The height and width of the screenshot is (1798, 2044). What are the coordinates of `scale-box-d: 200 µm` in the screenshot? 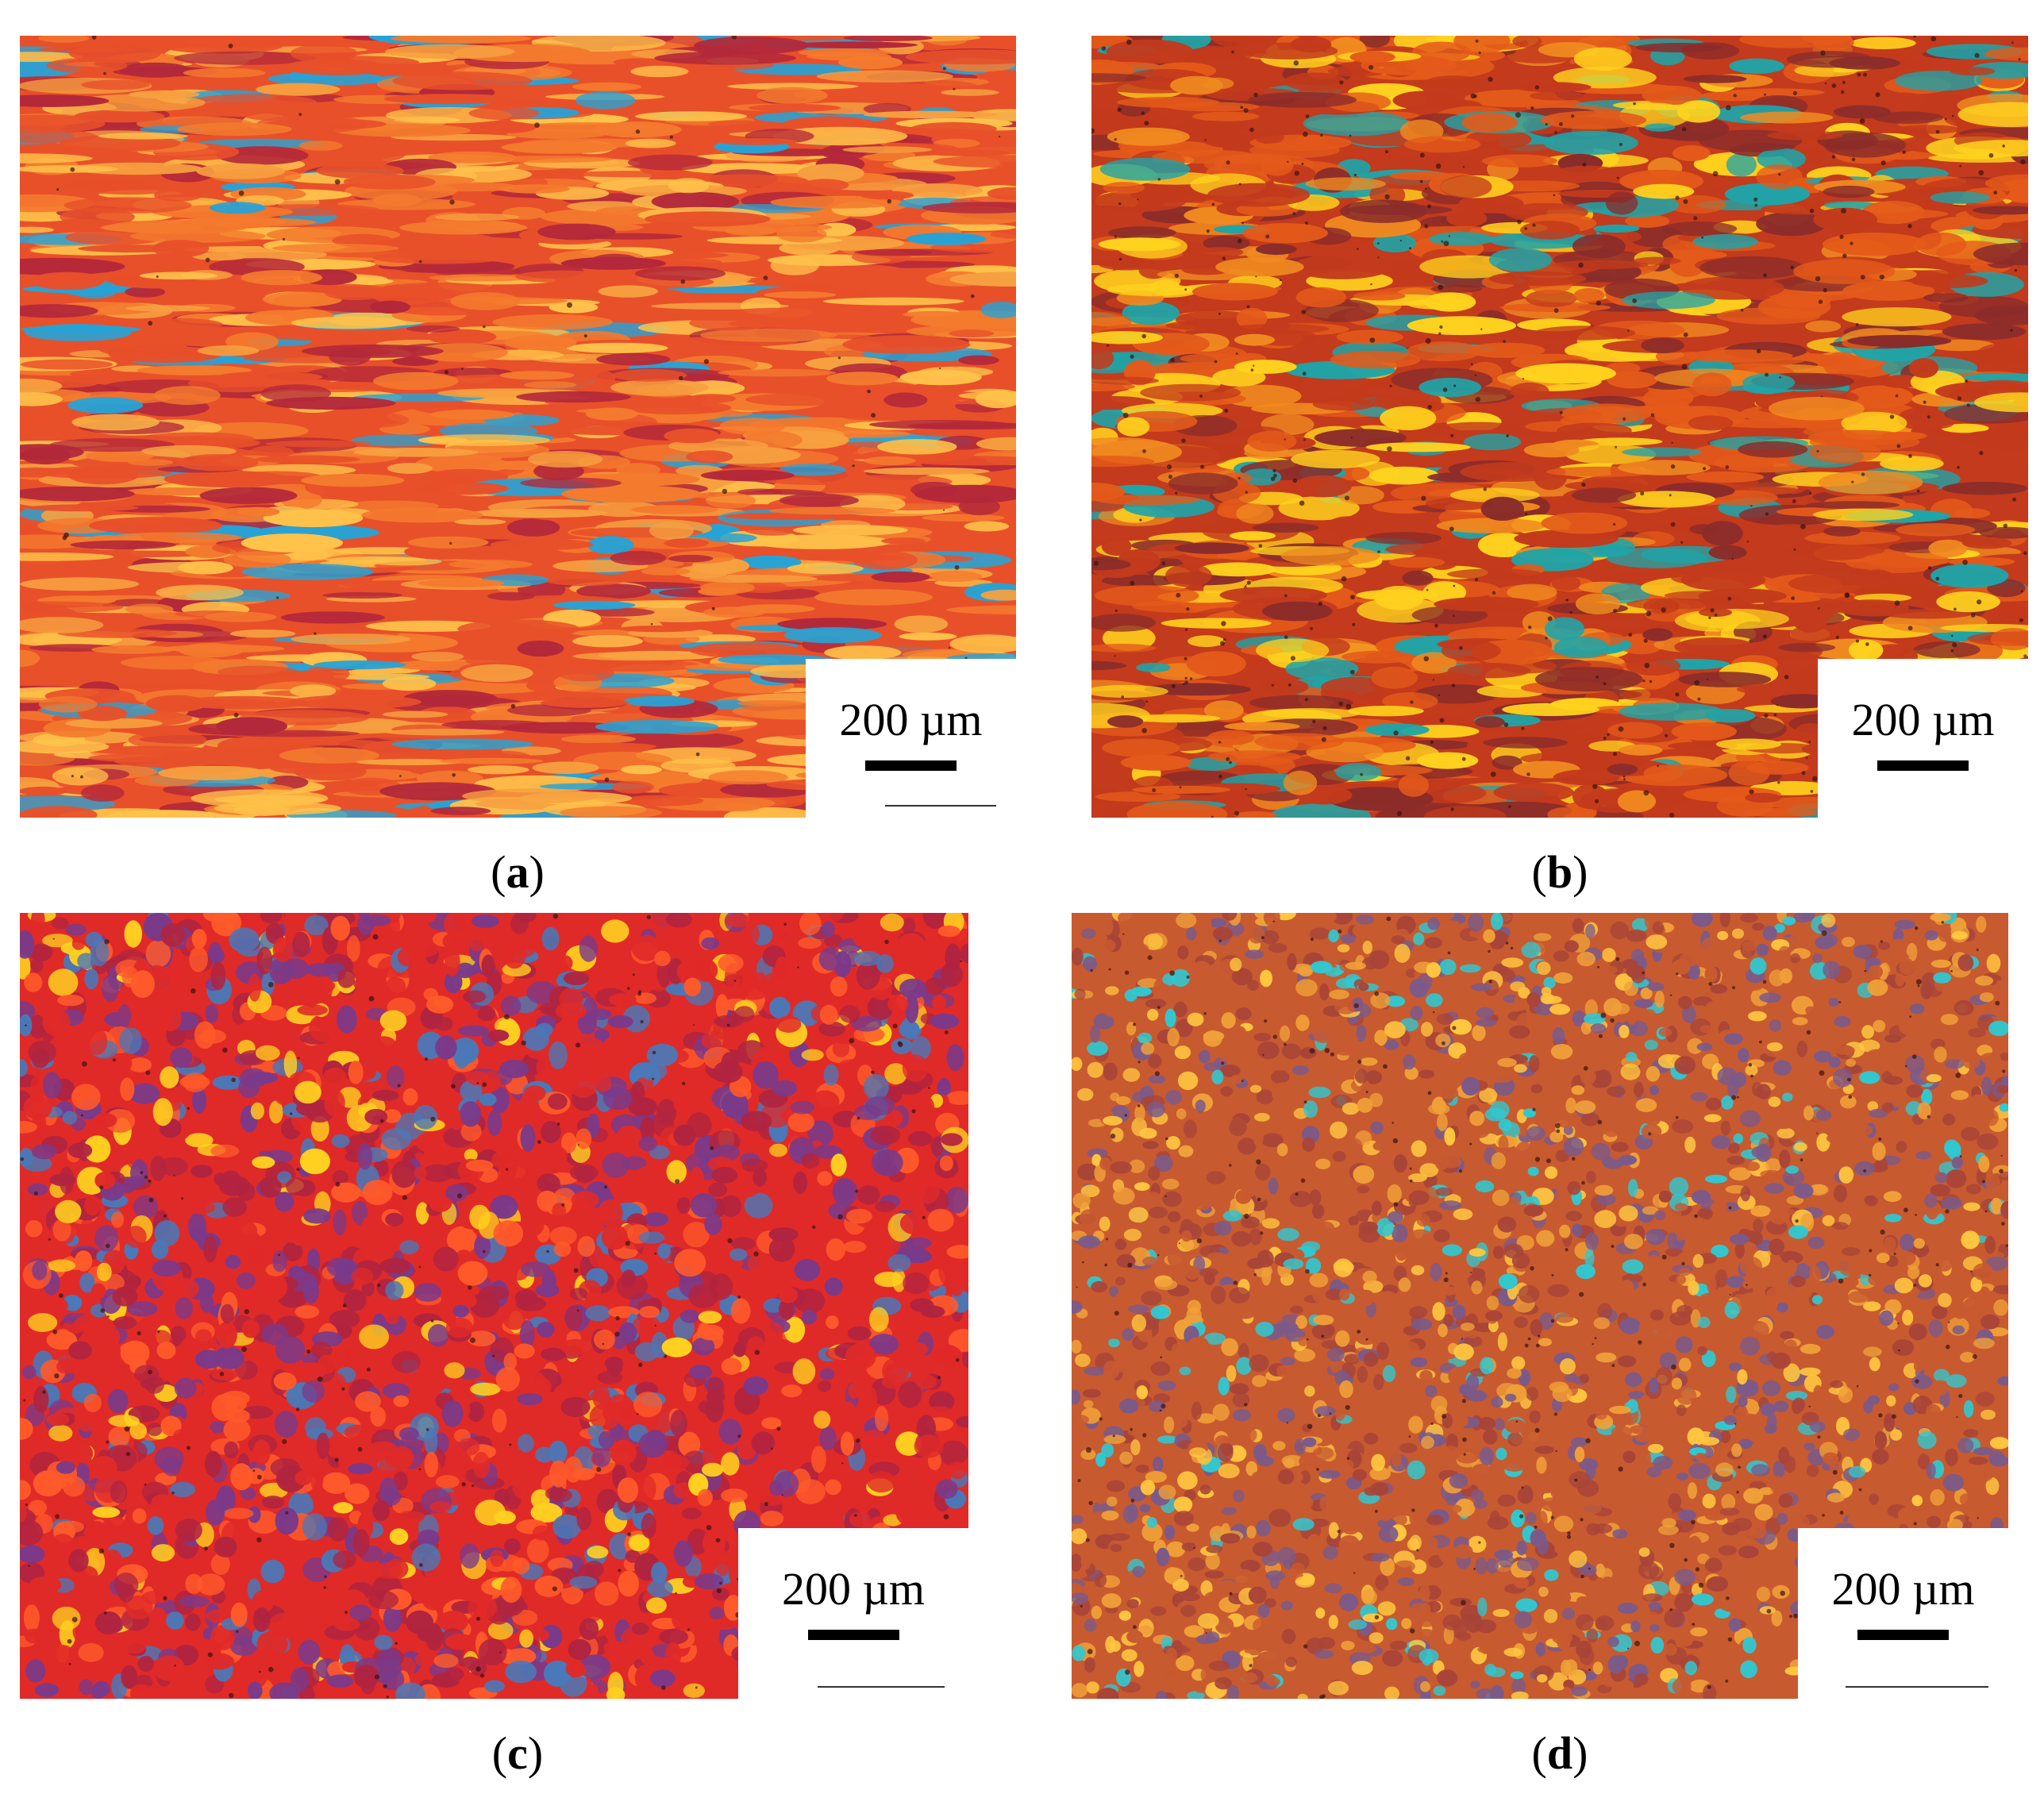 It's located at (1903, 1613).